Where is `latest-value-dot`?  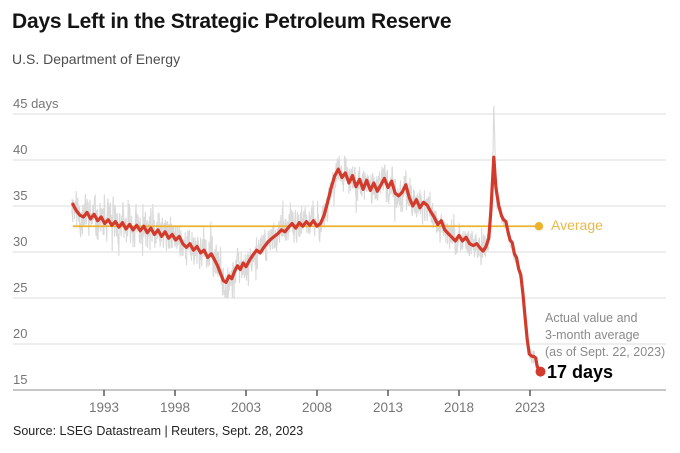 latest-value-dot is located at coordinates (540, 371).